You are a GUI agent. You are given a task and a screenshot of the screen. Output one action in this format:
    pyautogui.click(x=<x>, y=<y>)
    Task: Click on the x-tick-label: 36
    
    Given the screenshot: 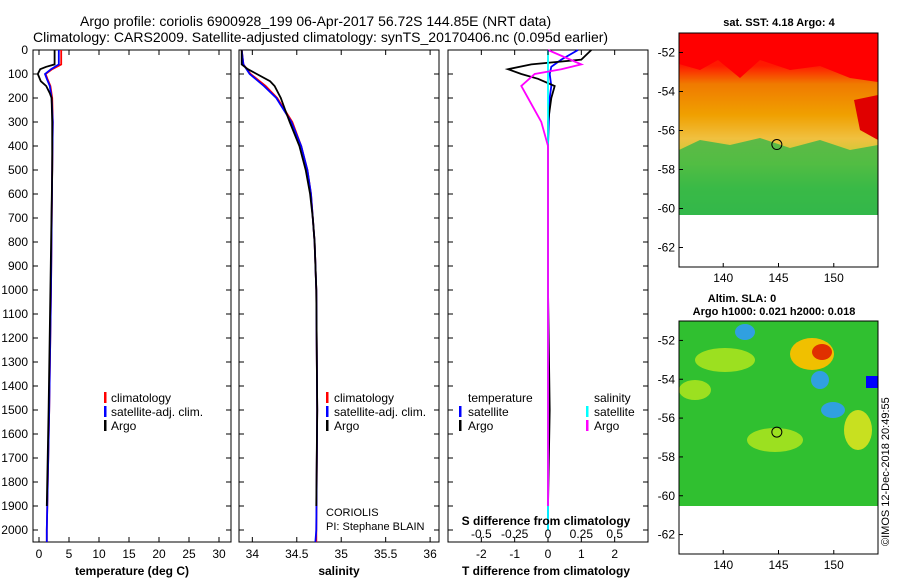 What is the action you would take?
    pyautogui.click(x=430, y=554)
    